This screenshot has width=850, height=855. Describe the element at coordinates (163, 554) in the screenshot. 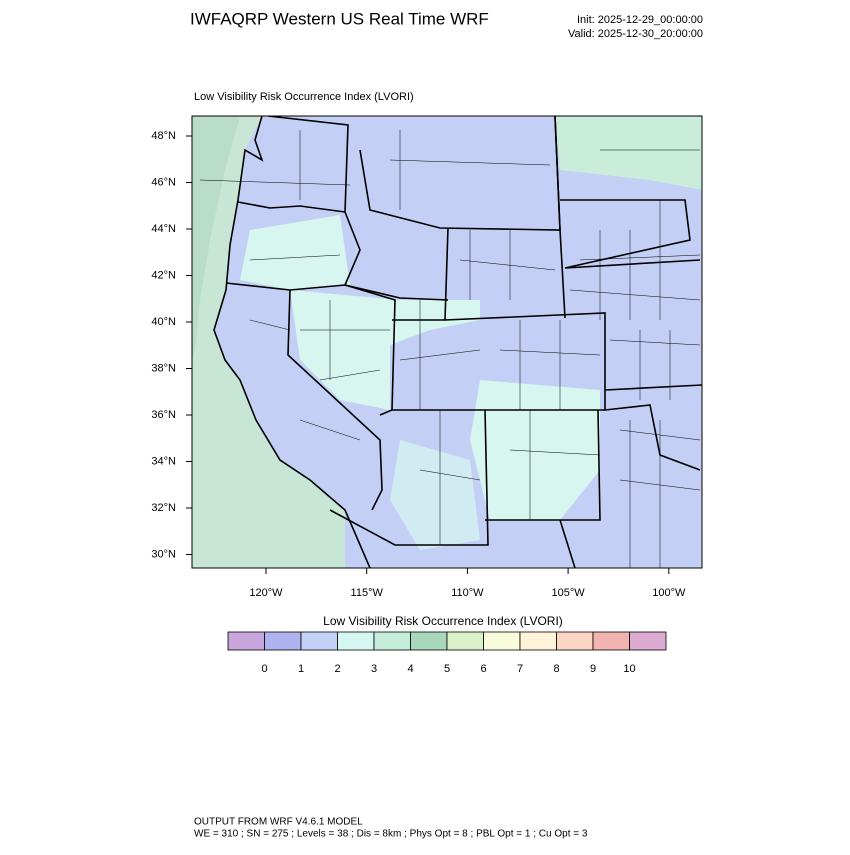

I see `lat-label: 30°N` at that location.